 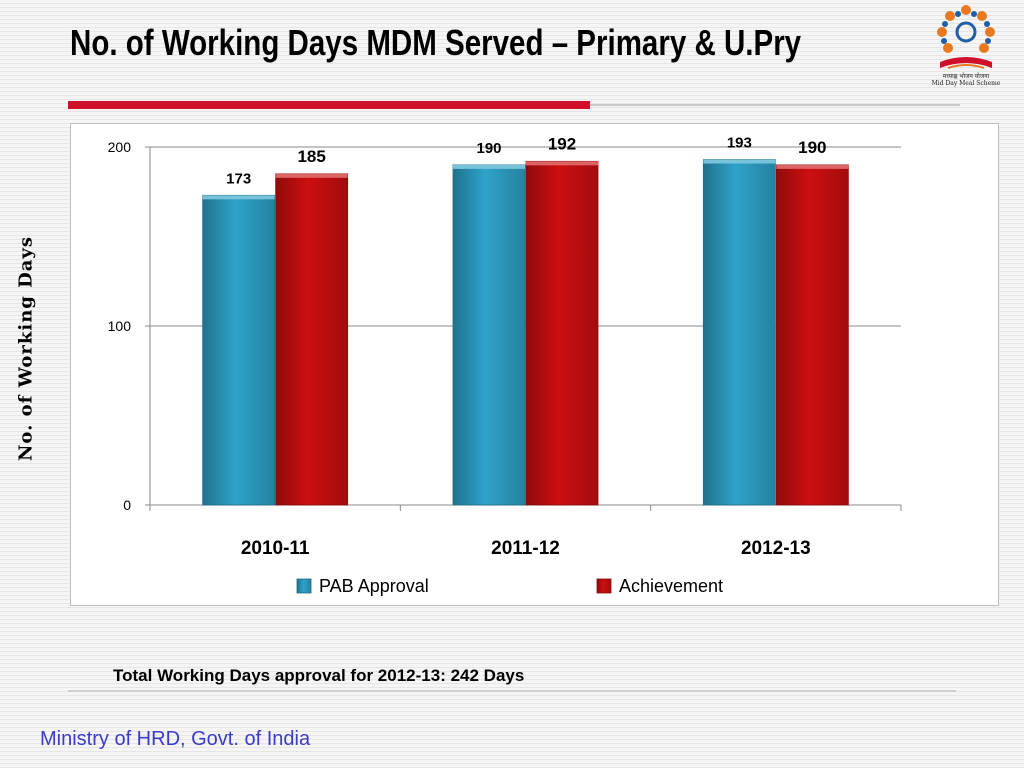 I want to click on y-axis-title: No. of Working Days, so click(x=26, y=348).